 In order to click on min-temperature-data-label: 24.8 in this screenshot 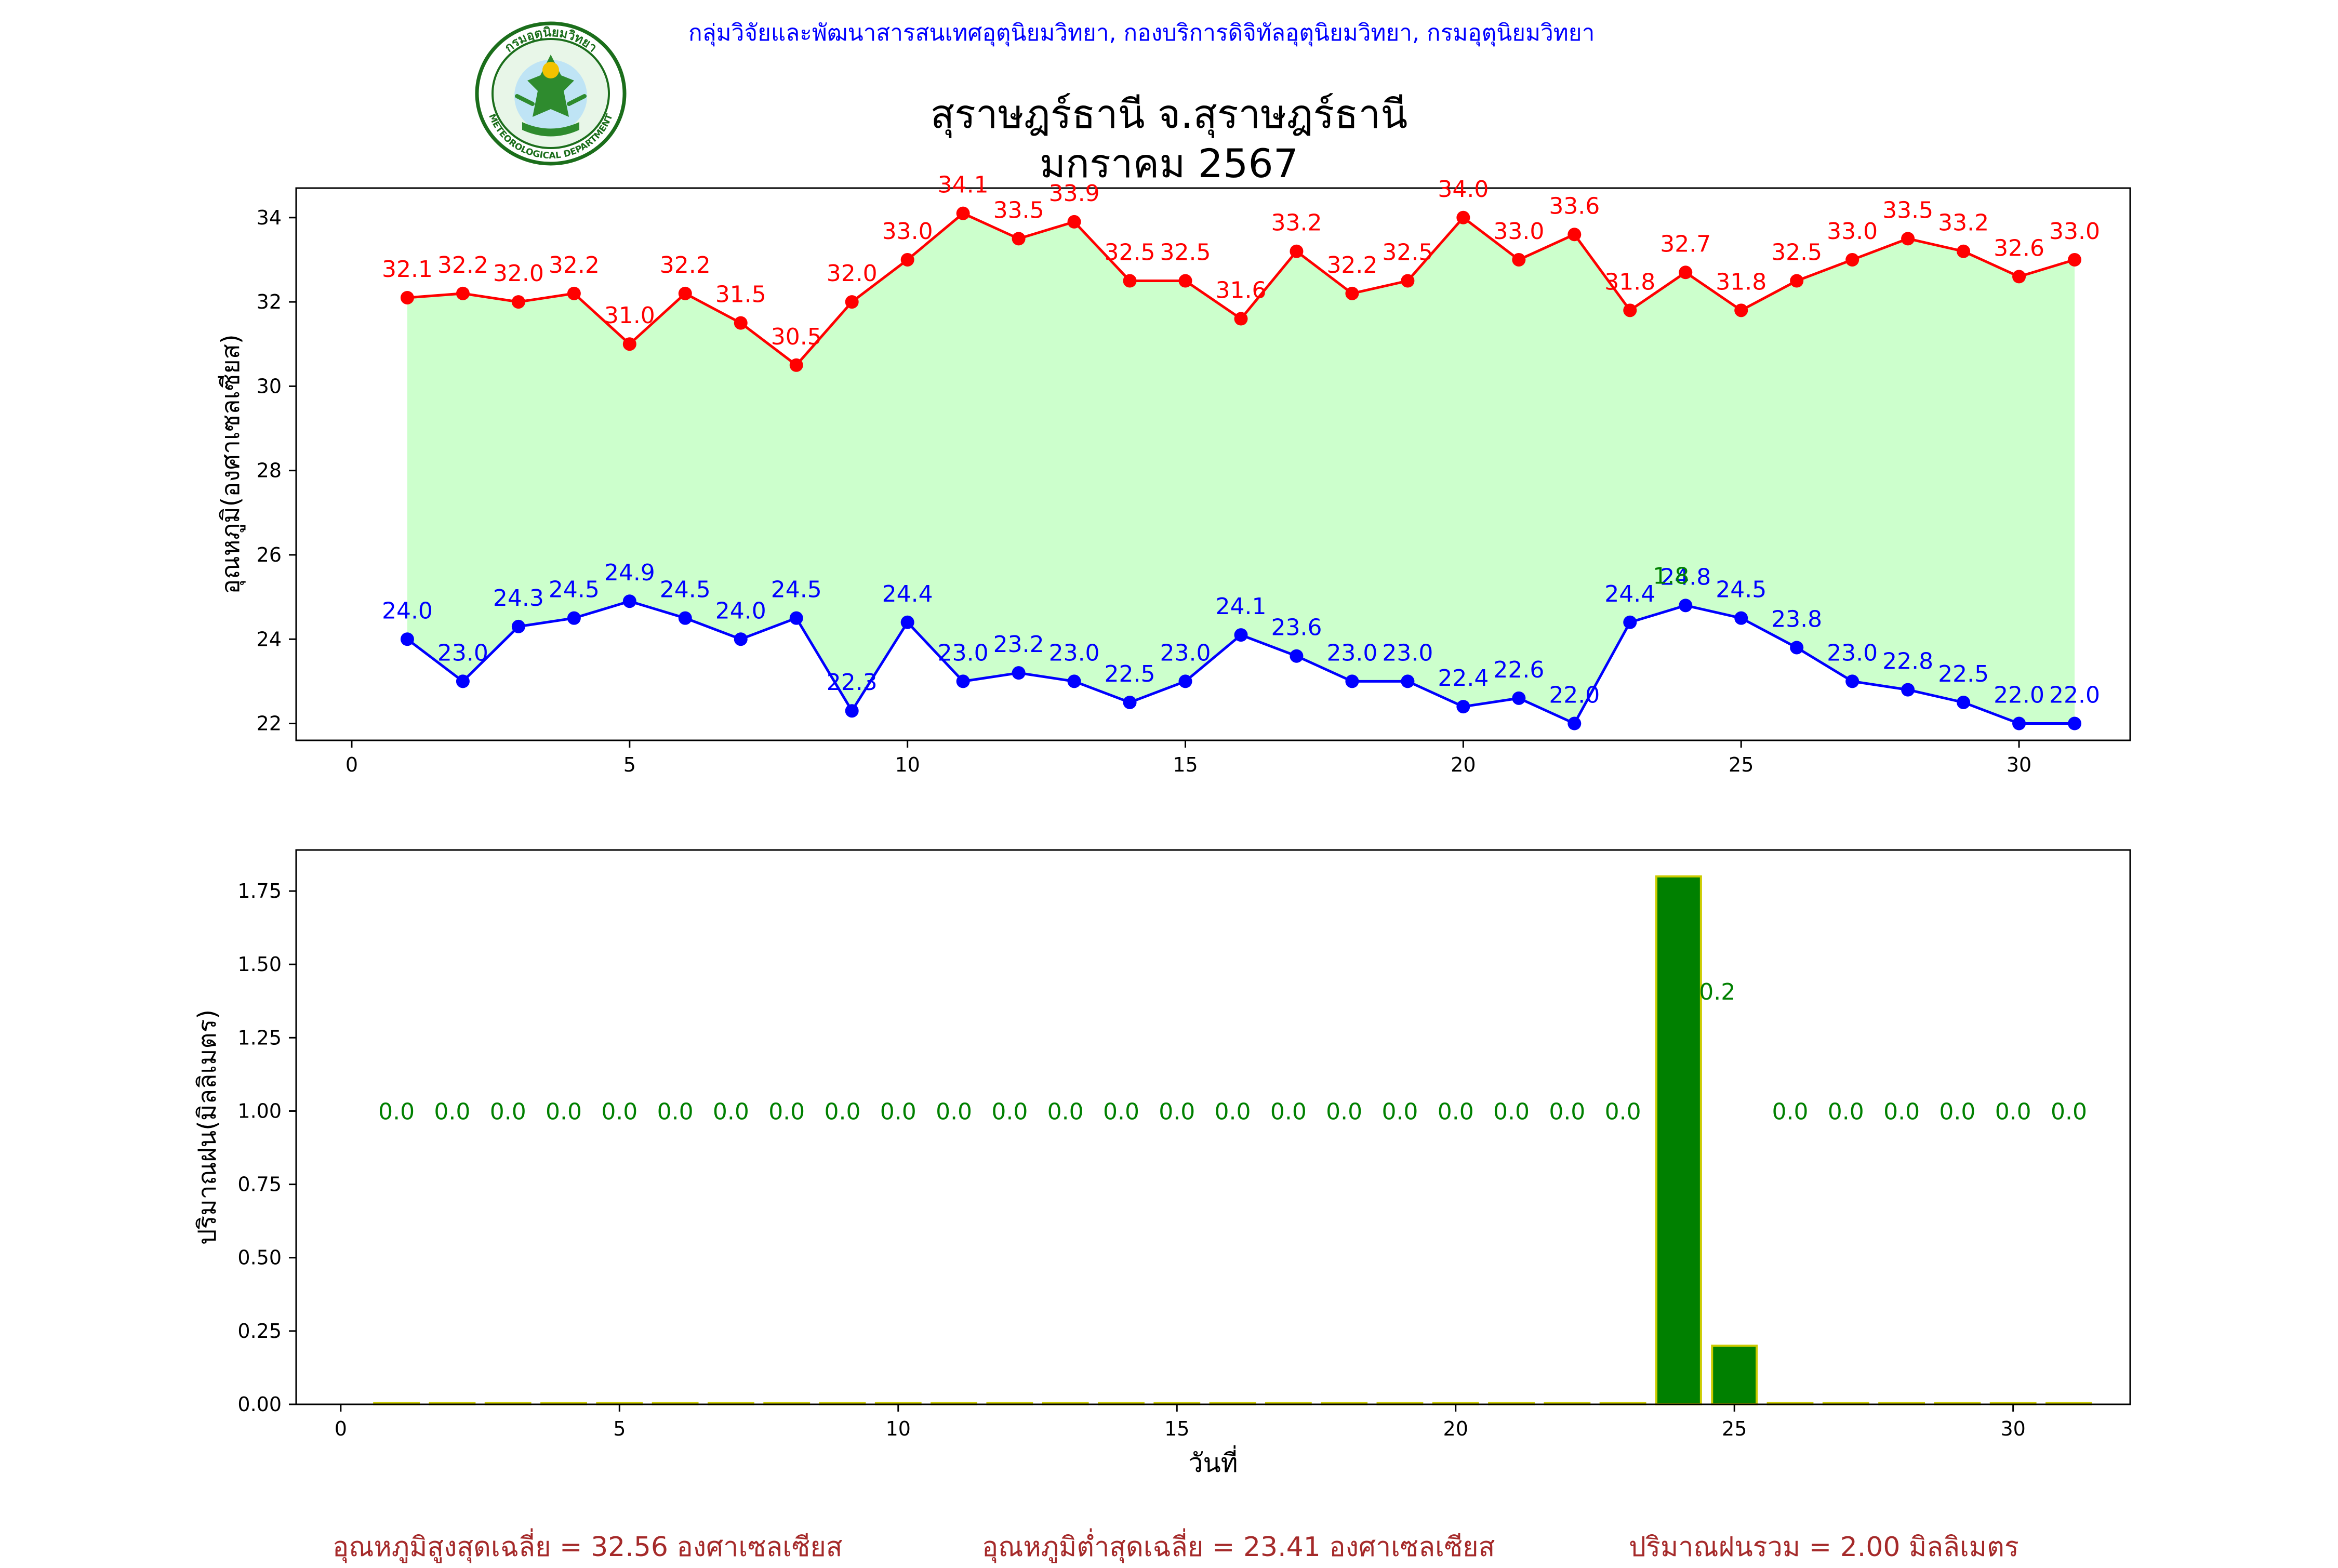, I will do `click(1685, 577)`.